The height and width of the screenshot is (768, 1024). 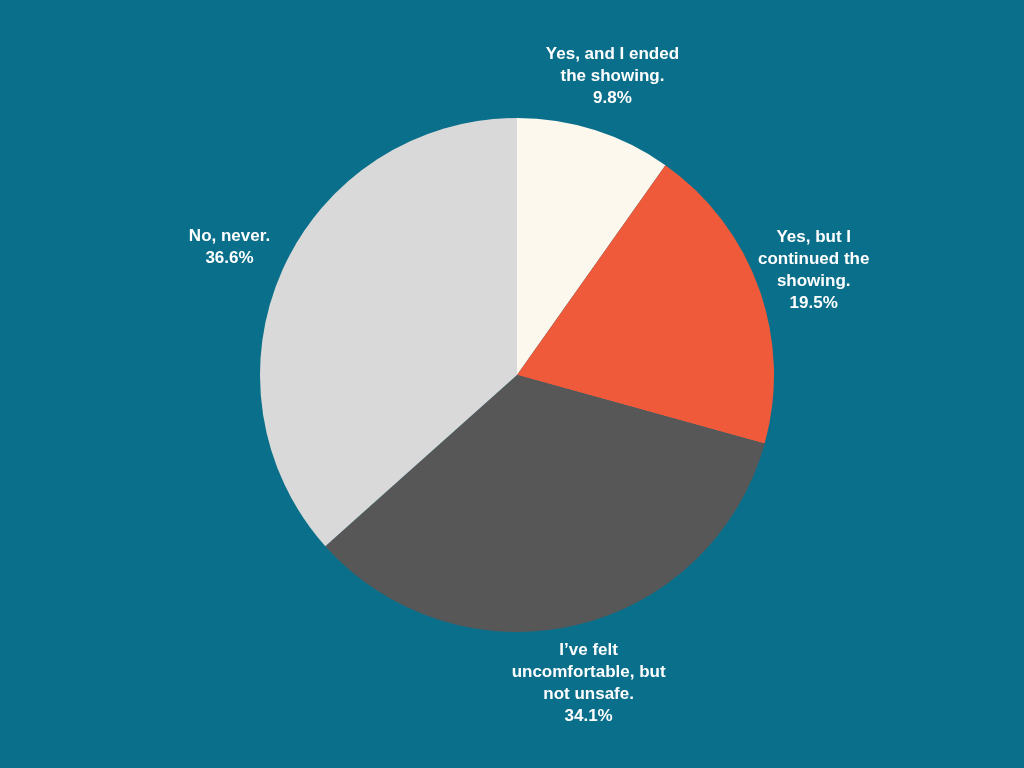 What do you see at coordinates (588, 715) in the screenshot?
I see `data-label: 34.1%` at bounding box center [588, 715].